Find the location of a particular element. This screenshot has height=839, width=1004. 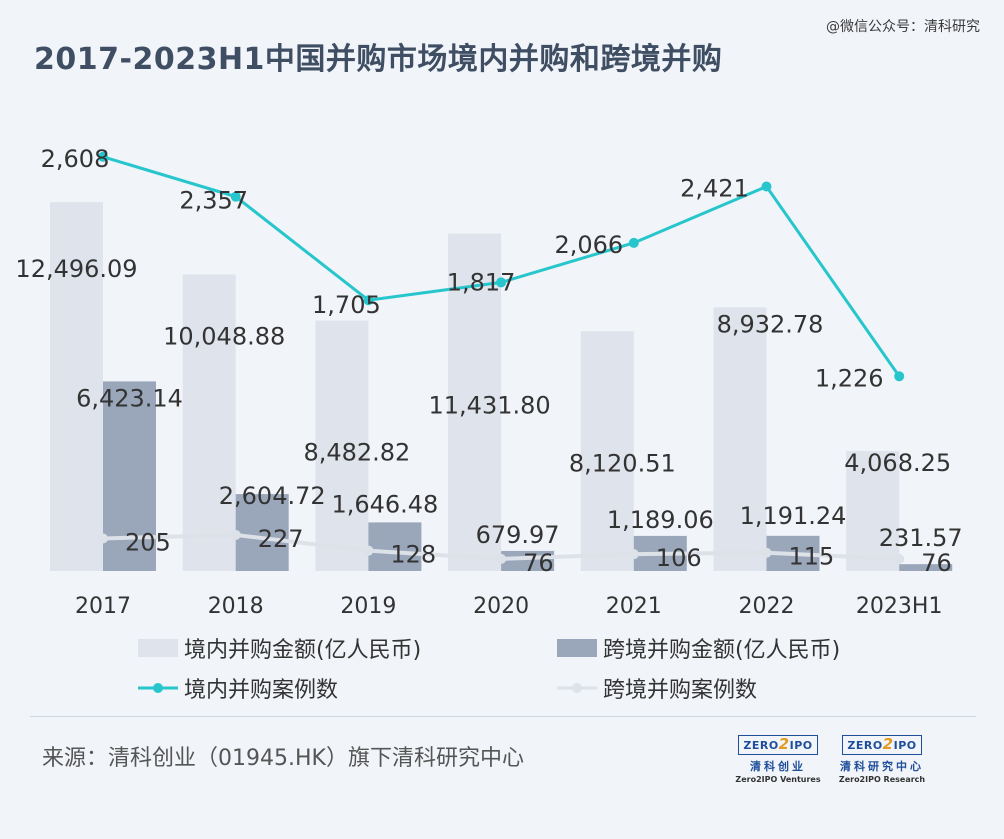

x-tick-label: 2017 is located at coordinates (103, 606).